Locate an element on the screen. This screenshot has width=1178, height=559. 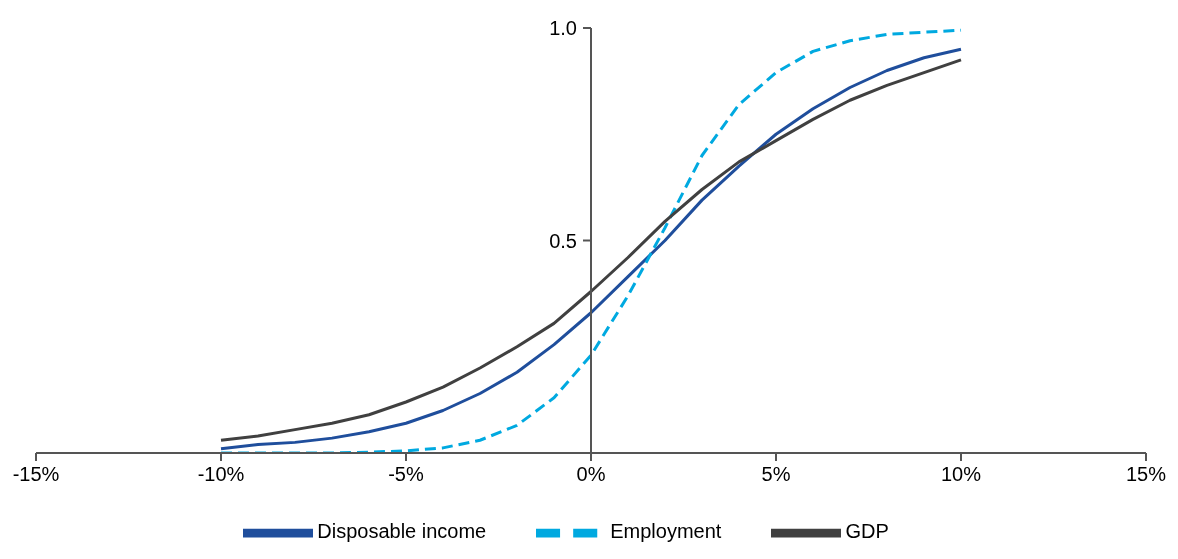
y-tick-label: 1.0 is located at coordinates (563, 28).